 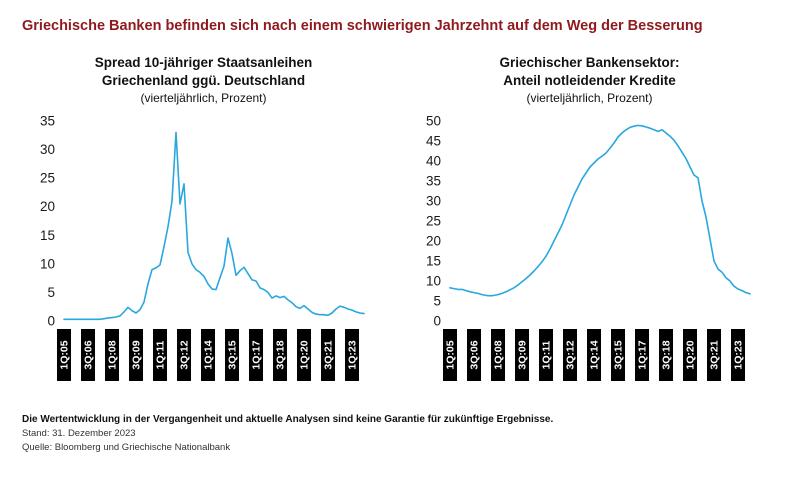 I want to click on chart-spread-title-line2: Griechenland ggü. Deutschland, so click(x=203, y=80).